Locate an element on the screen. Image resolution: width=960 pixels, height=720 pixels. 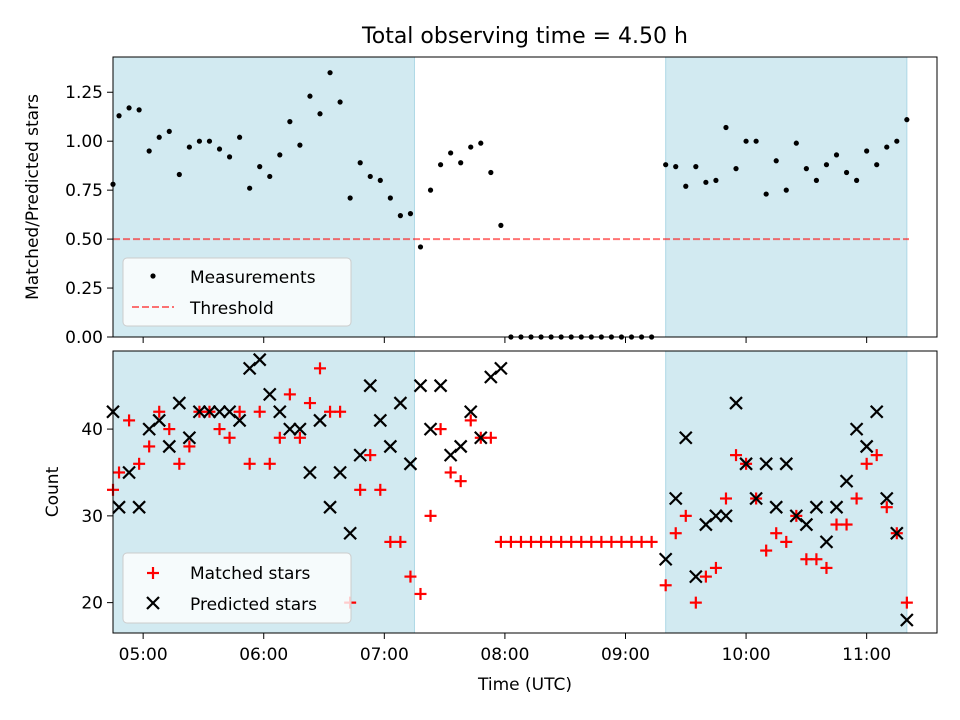
legend-measurements-label: Measurements is located at coordinates (253, 278).